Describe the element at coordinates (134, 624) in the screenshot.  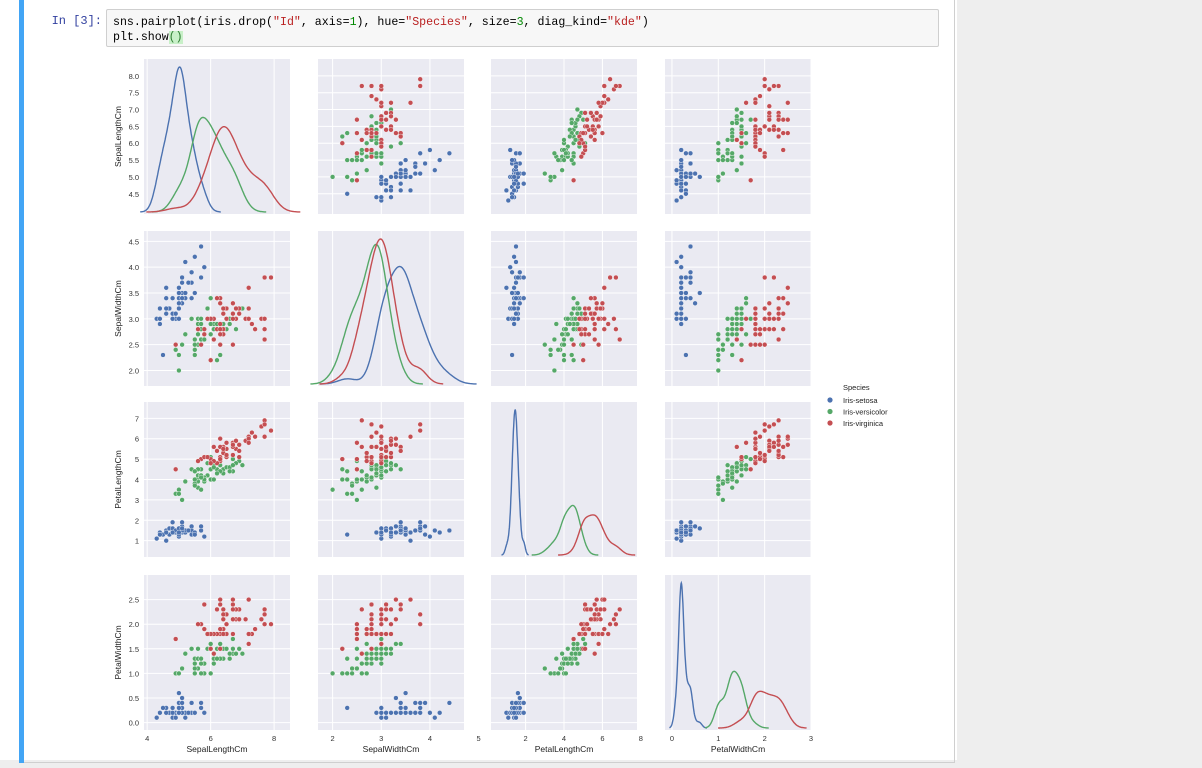
I see `y-tick-label: 2.0` at that location.